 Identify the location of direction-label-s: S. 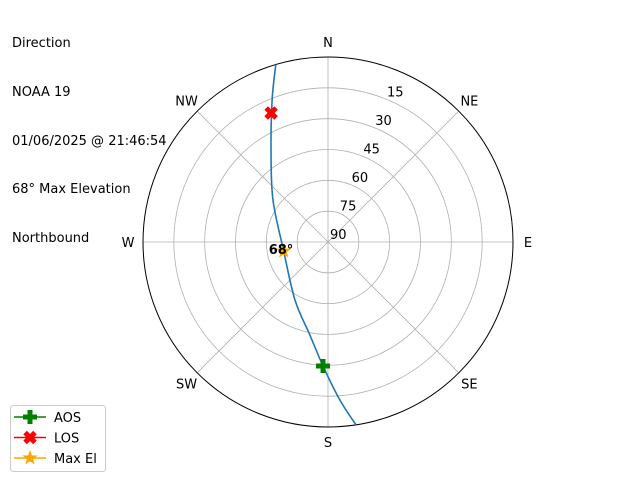
(328, 443).